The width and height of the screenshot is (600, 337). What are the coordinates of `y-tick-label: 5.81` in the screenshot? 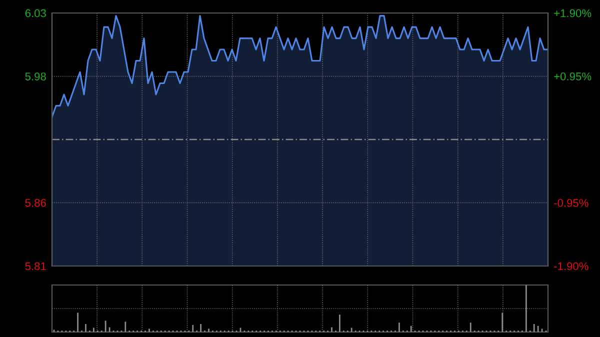 It's located at (35, 266).